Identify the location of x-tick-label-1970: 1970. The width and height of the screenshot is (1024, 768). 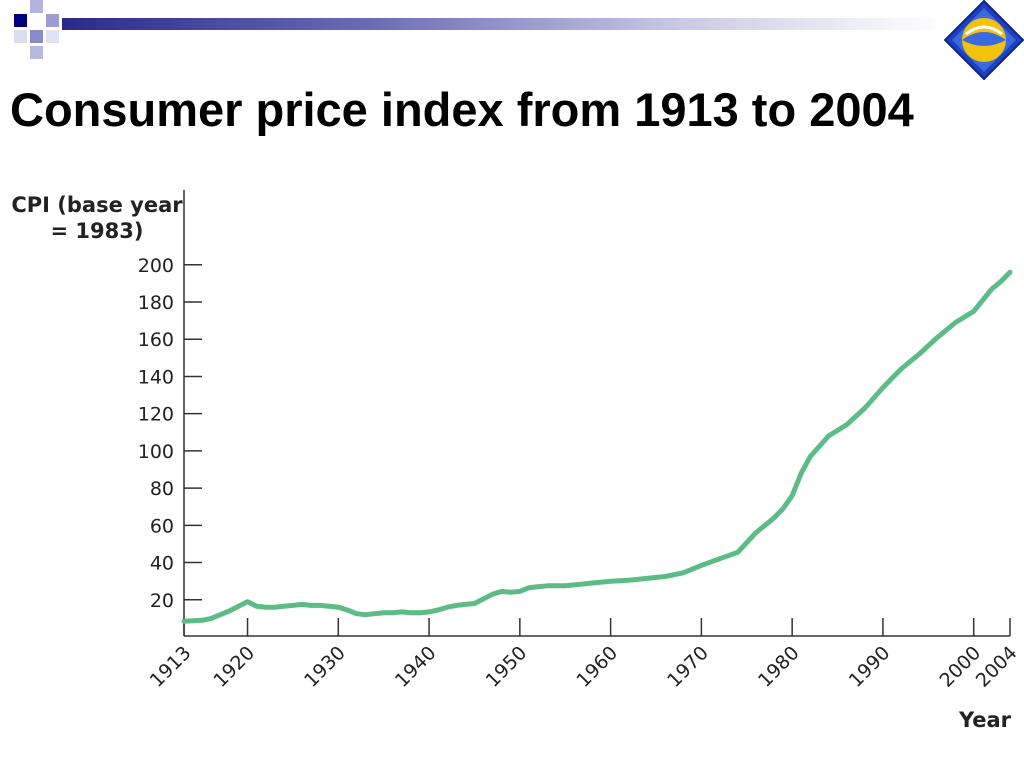
(688, 667).